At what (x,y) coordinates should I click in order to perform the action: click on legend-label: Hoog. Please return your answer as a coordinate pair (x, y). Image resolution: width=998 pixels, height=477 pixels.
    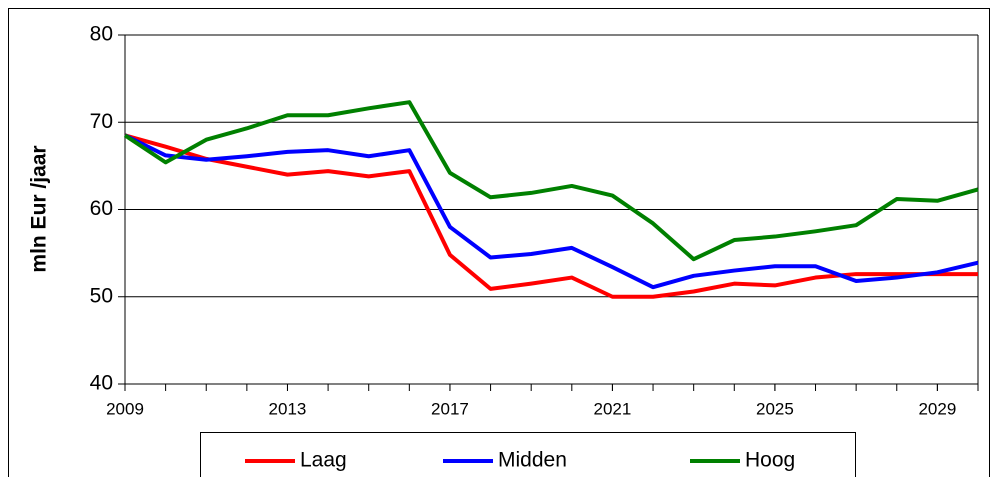
    Looking at the image, I should click on (770, 460).